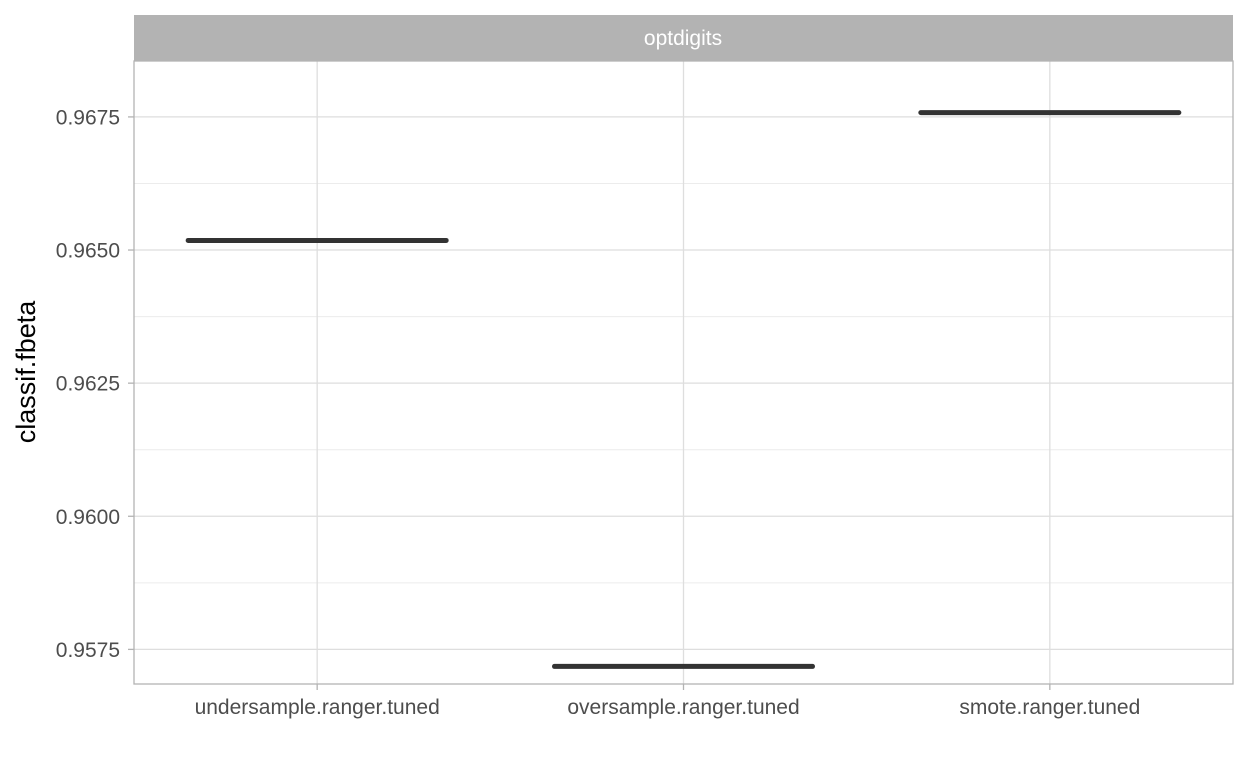 The width and height of the screenshot is (1248, 768). What do you see at coordinates (88, 117) in the screenshot?
I see `y-tick-label: 0.9675` at bounding box center [88, 117].